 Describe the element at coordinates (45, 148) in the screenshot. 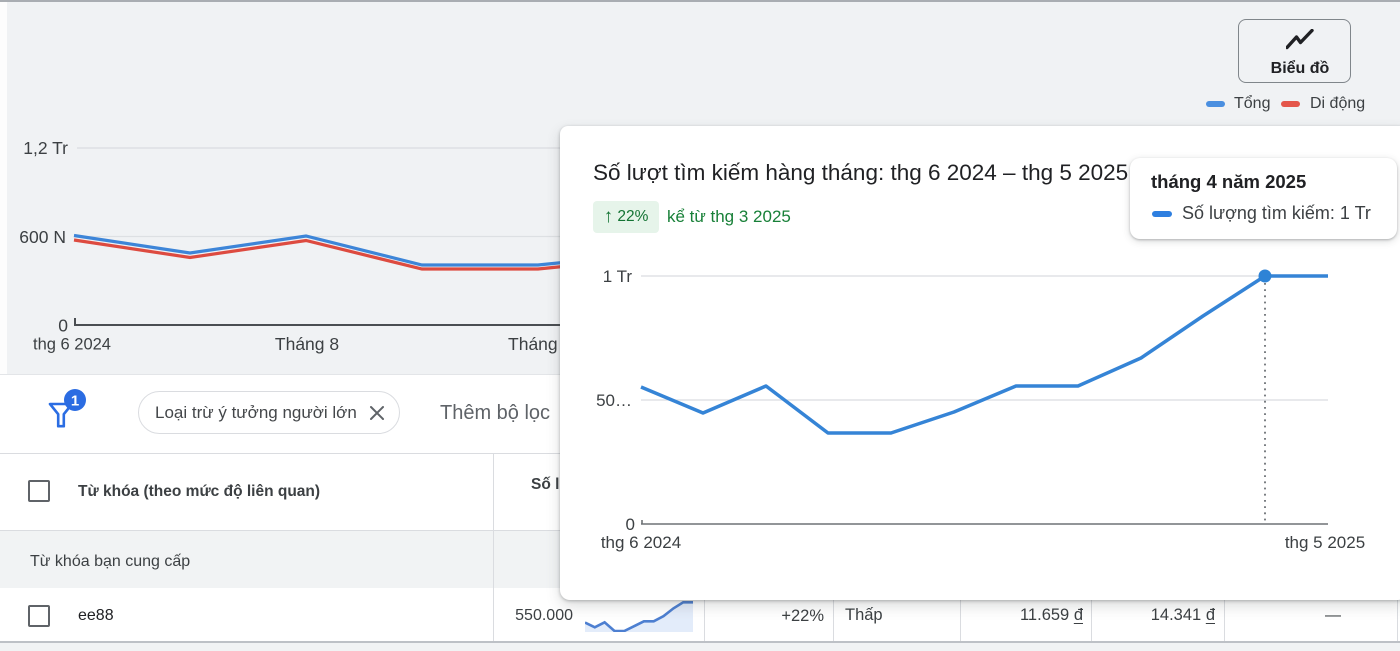

I see `svg-text: 1,2 Tr` at that location.